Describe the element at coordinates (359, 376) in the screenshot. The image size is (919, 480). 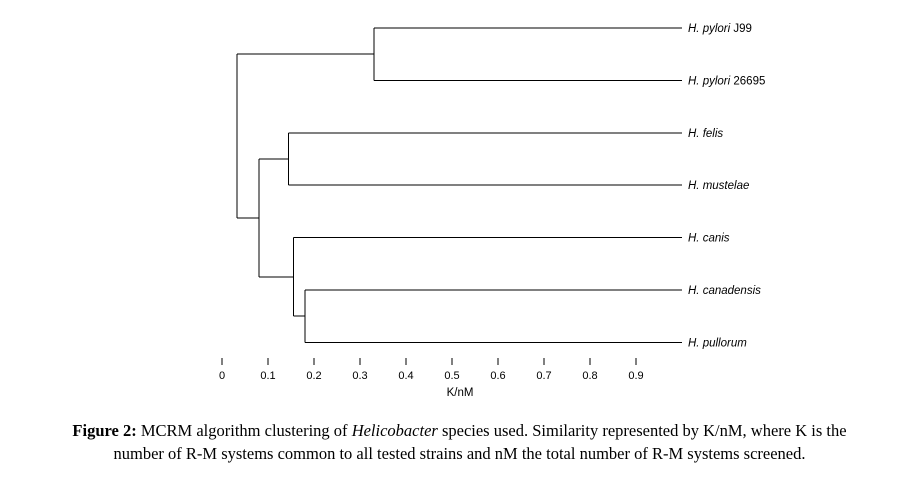
I see `axis-tick-label: 0.3` at that location.